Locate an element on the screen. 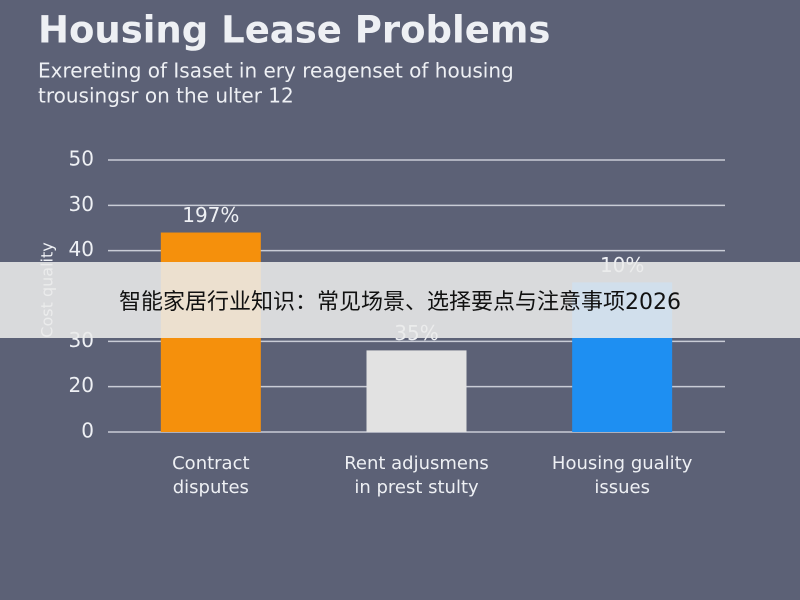  x-tick-label: in prest stulty is located at coordinates (416, 487).